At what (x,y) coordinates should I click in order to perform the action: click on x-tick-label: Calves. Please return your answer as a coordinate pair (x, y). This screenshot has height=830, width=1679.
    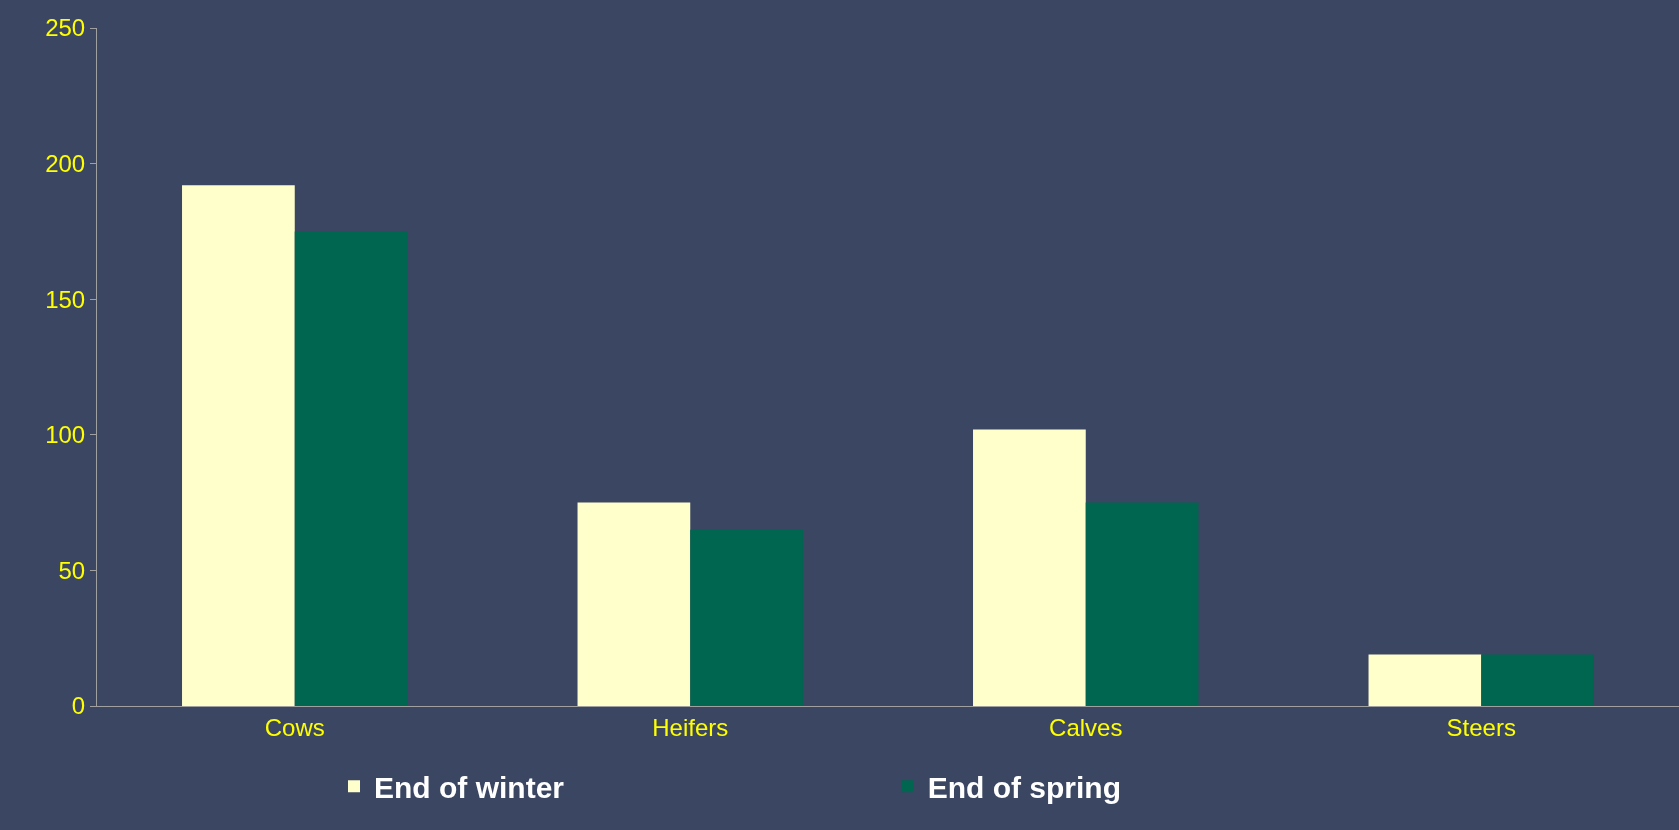
    Looking at the image, I should click on (1086, 727).